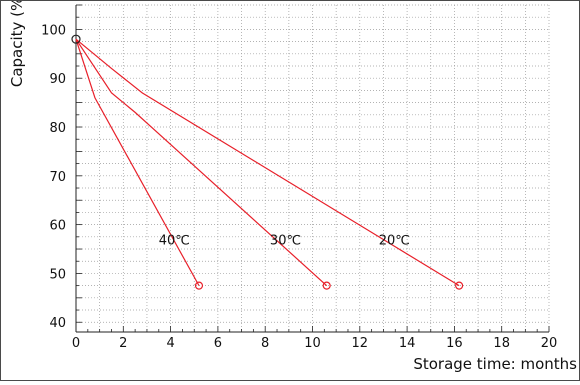  Describe the element at coordinates (501, 343) in the screenshot. I see `x-tick-label: 18` at that location.